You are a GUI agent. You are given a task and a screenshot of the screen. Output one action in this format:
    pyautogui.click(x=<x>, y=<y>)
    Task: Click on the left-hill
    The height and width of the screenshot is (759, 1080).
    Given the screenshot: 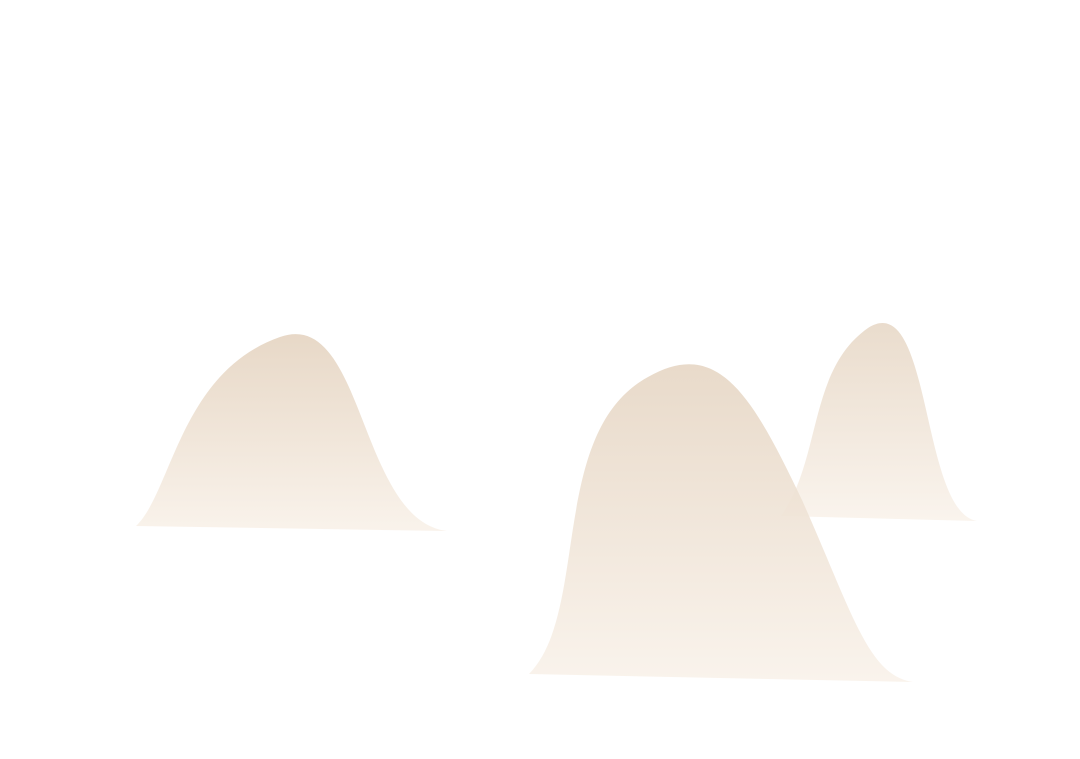 What is the action you would take?
    pyautogui.click(x=291, y=432)
    